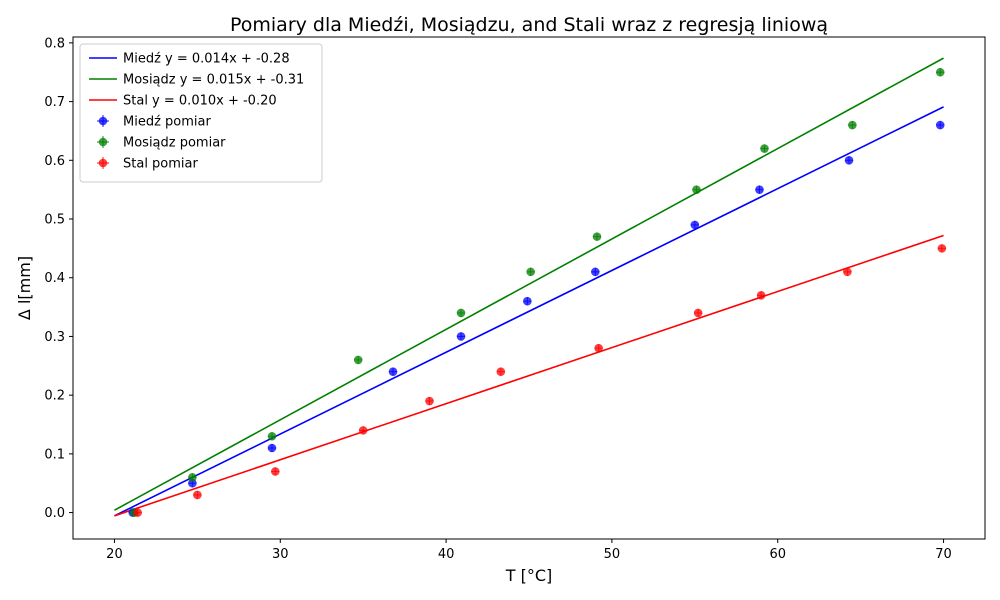 This screenshot has height=600, width=1000. What do you see at coordinates (206, 59) in the screenshot?
I see `legend-label: Miedź y = 0.014x + -0.28` at bounding box center [206, 59].